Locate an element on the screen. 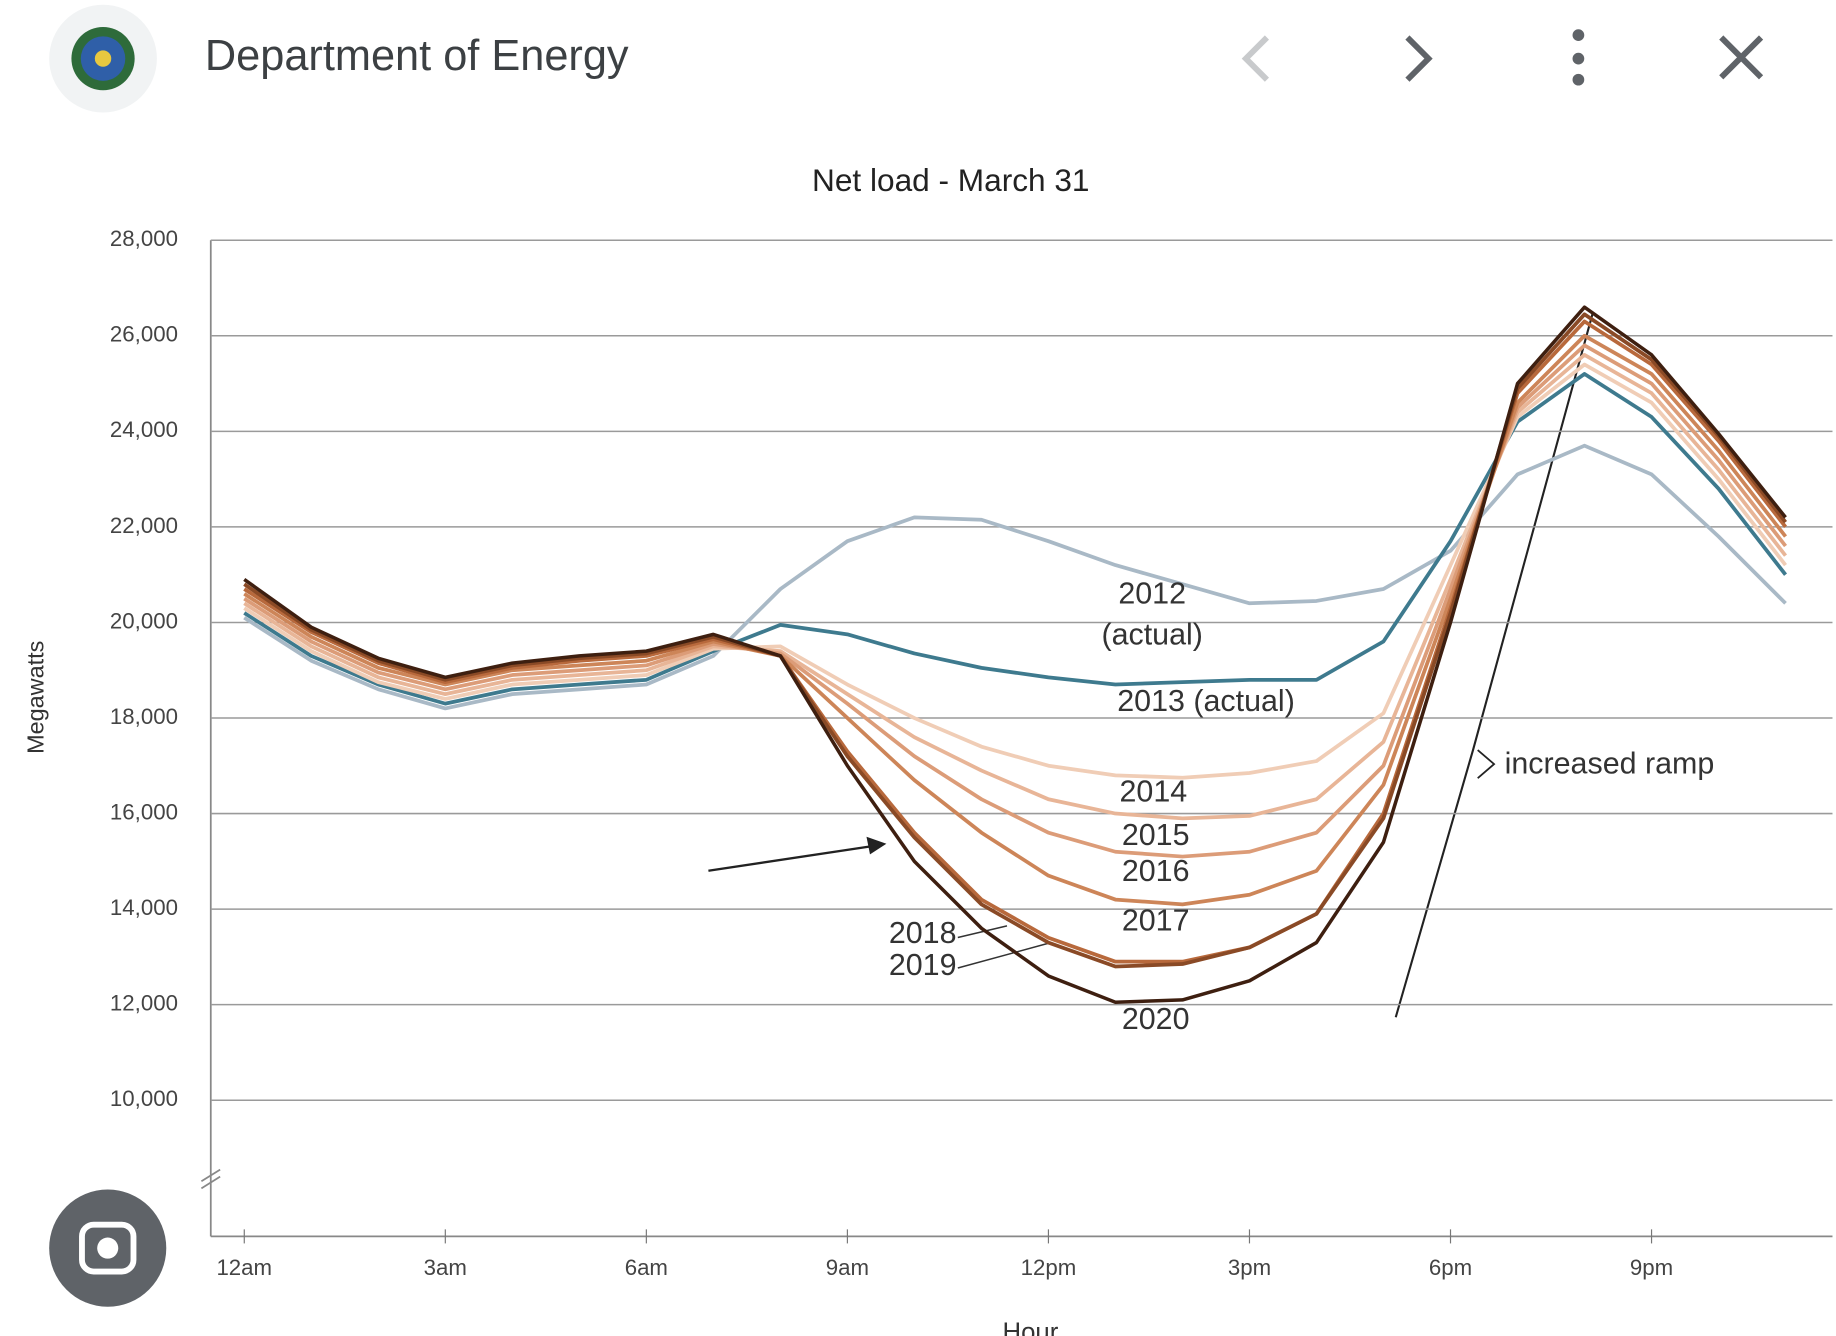  y-tick-label: 26,000 is located at coordinates (144, 334).